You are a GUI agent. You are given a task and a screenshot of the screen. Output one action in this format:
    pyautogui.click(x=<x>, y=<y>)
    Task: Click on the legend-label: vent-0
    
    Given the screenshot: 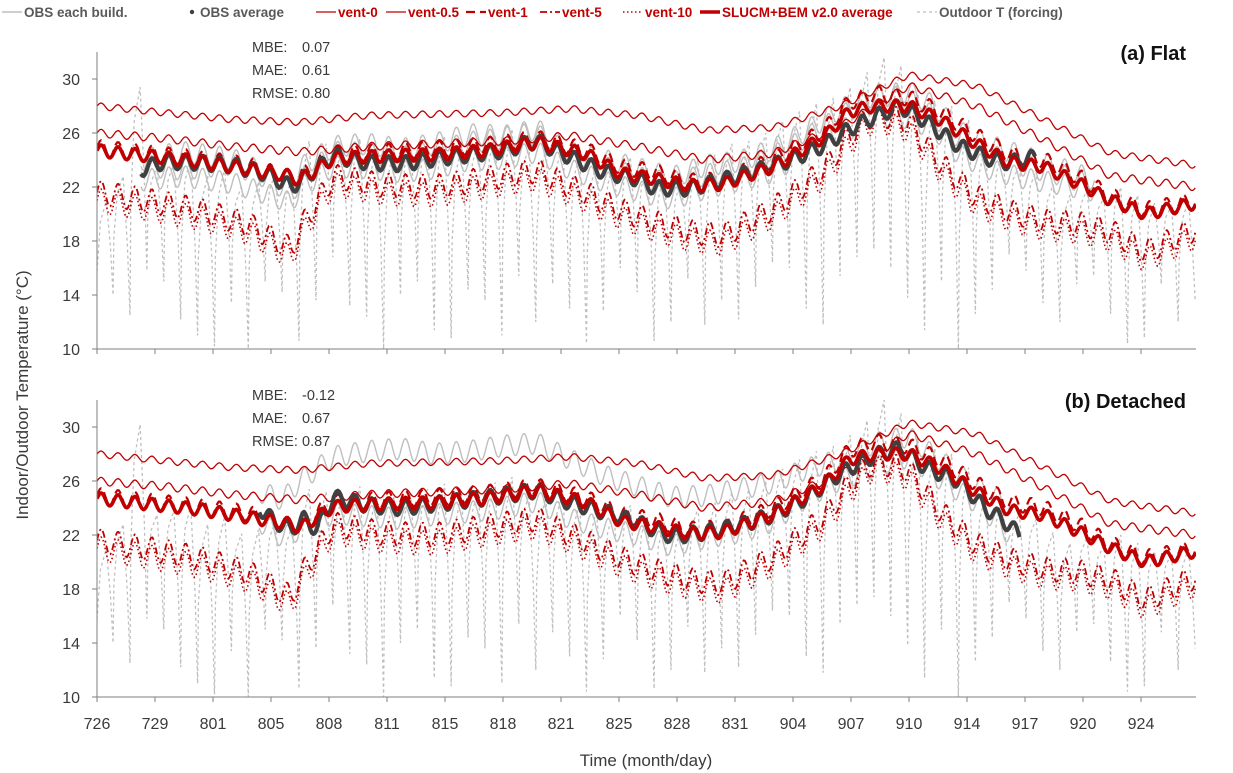 What is the action you would take?
    pyautogui.click(x=358, y=12)
    